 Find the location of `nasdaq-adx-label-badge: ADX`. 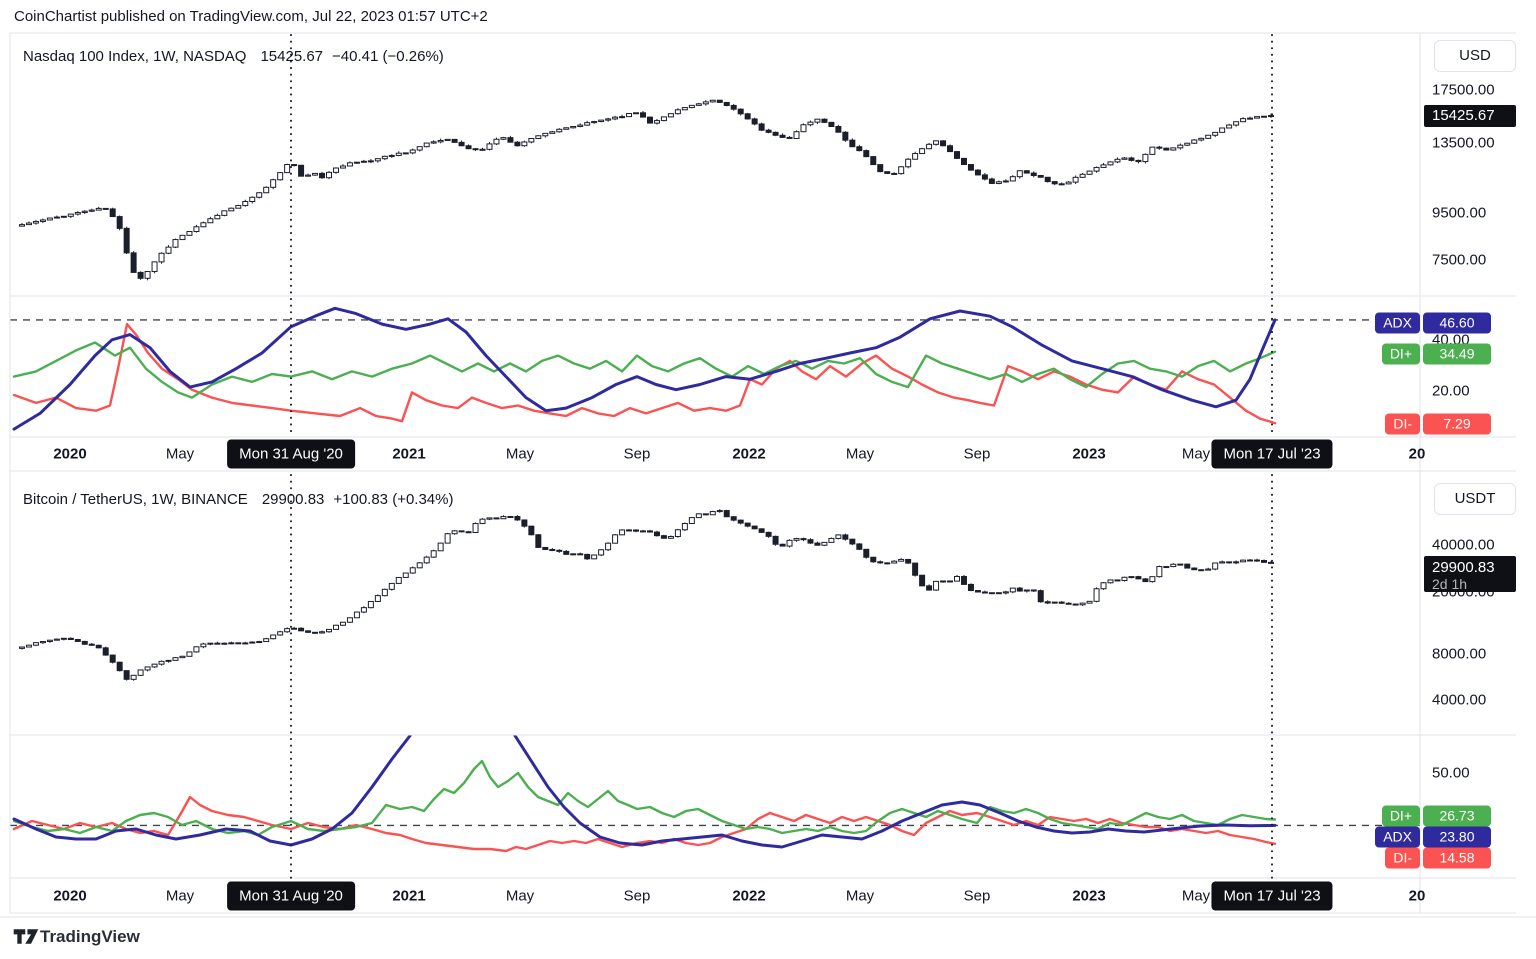

nasdaq-adx-label-badge: ADX is located at coordinates (1397, 323).